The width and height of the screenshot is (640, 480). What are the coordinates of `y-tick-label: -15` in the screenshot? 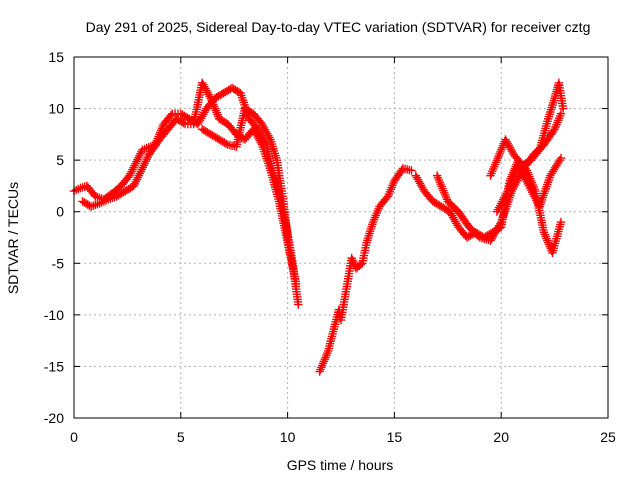 It's located at (54, 366).